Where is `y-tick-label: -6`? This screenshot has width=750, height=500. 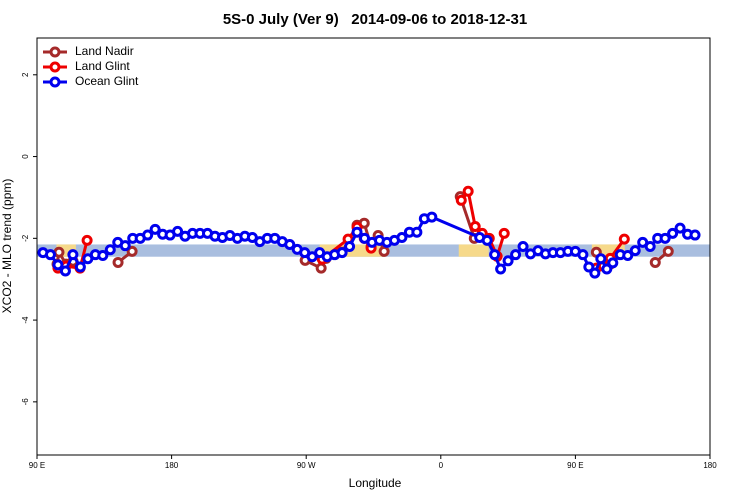
y-tick-label: -6 is located at coordinates (25, 402).